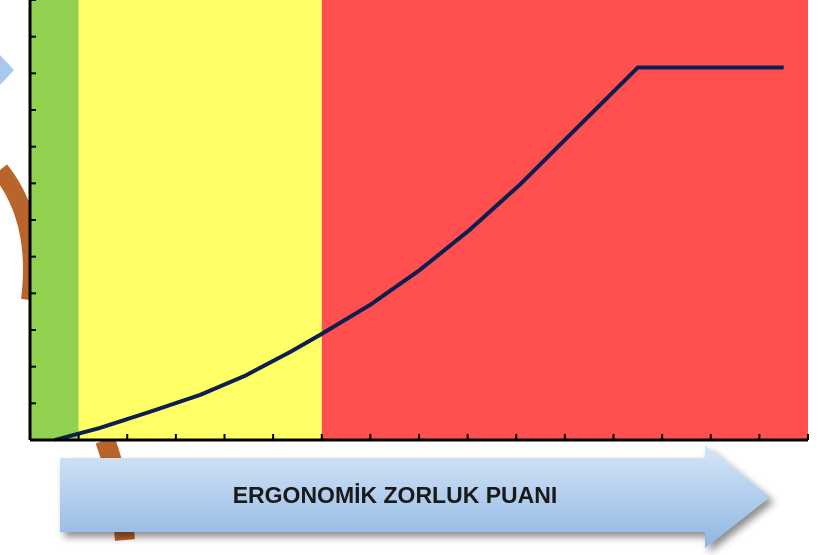 This screenshot has width=821, height=555. Describe the element at coordinates (20, 233) in the screenshot. I see `curved-arrow` at that location.